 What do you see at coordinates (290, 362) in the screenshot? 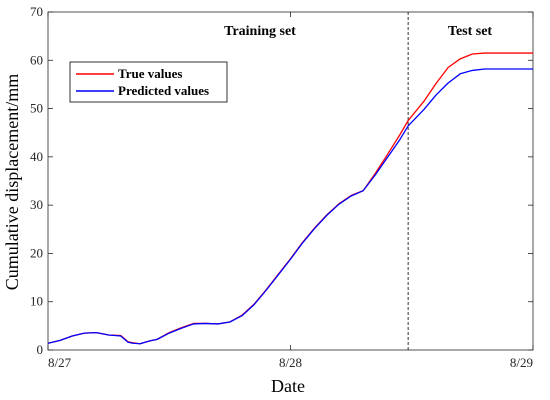
I see `x-tick-label-1: 8/28` at bounding box center [290, 362].